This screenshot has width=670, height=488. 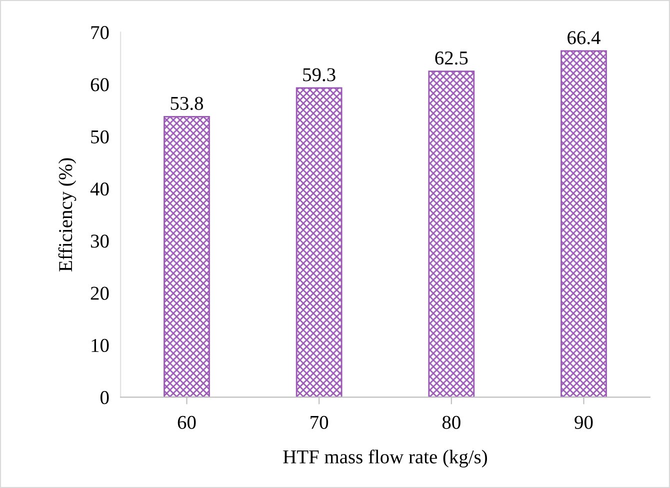 What do you see at coordinates (99, 293) in the screenshot?
I see `y-tick-label: 20` at bounding box center [99, 293].